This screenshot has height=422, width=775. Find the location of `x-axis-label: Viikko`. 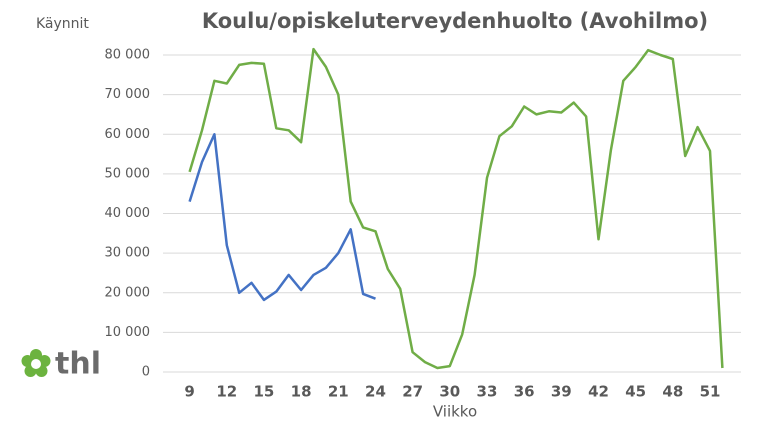

x-axis-label: Viikko is located at coordinates (455, 412).